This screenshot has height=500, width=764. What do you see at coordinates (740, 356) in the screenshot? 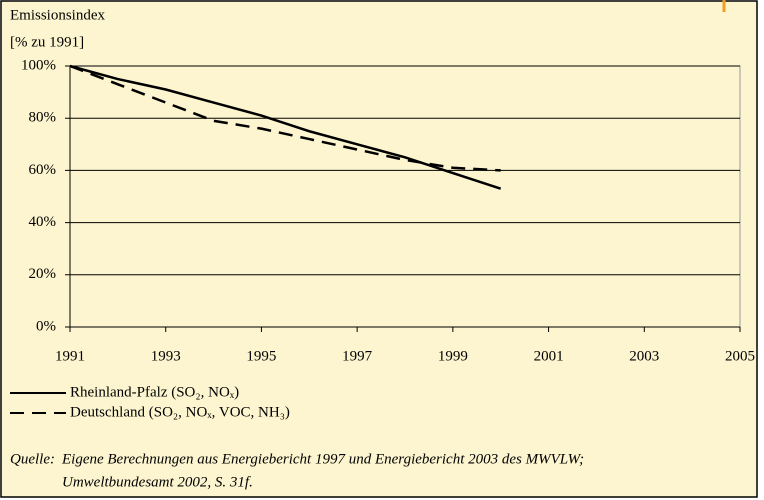
I see `x-tick-label: 2005` at bounding box center [740, 356].